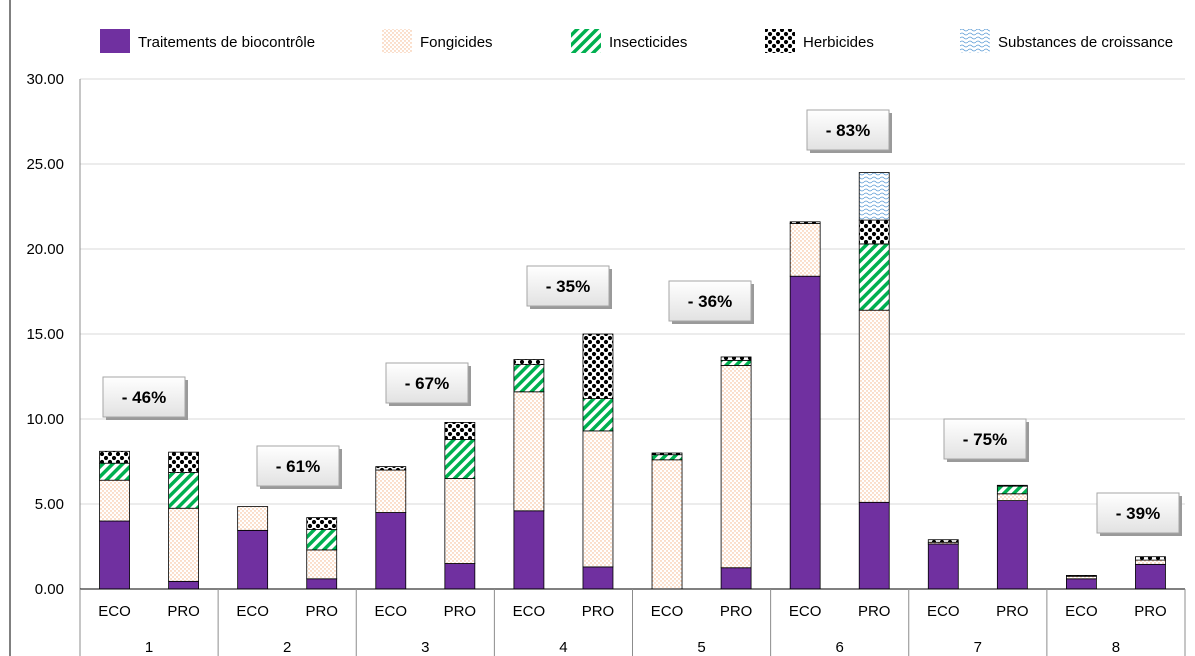 The image size is (1195, 656). What do you see at coordinates (115, 41) in the screenshot?
I see `legend-swatch-solid` at bounding box center [115, 41].